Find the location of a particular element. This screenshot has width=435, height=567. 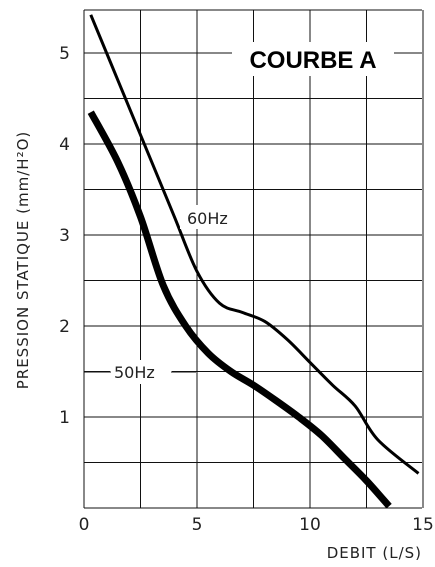

x-tick-label: 0 is located at coordinates (84, 525).